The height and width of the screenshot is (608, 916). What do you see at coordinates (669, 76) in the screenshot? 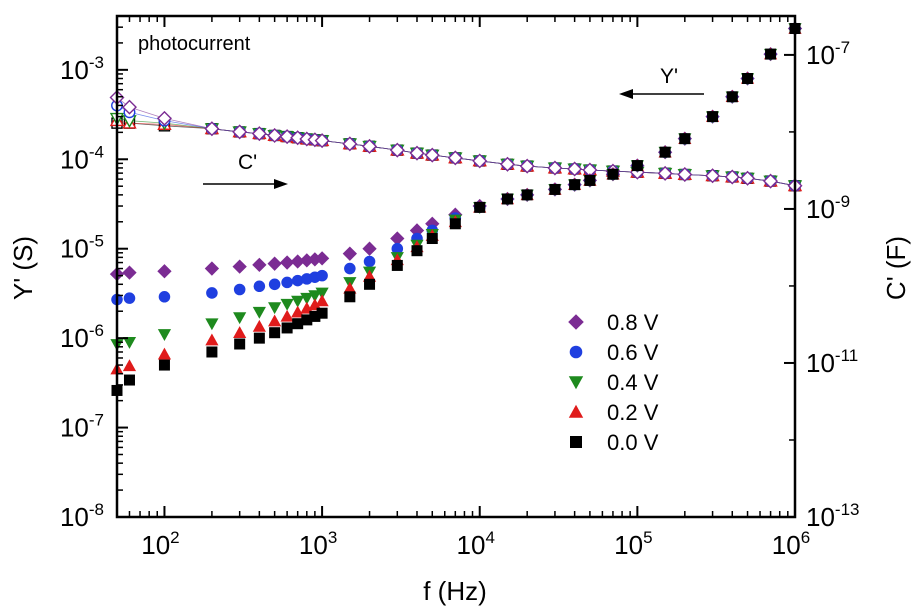
I see `yprime-annotation: Y'` at bounding box center [669, 76].